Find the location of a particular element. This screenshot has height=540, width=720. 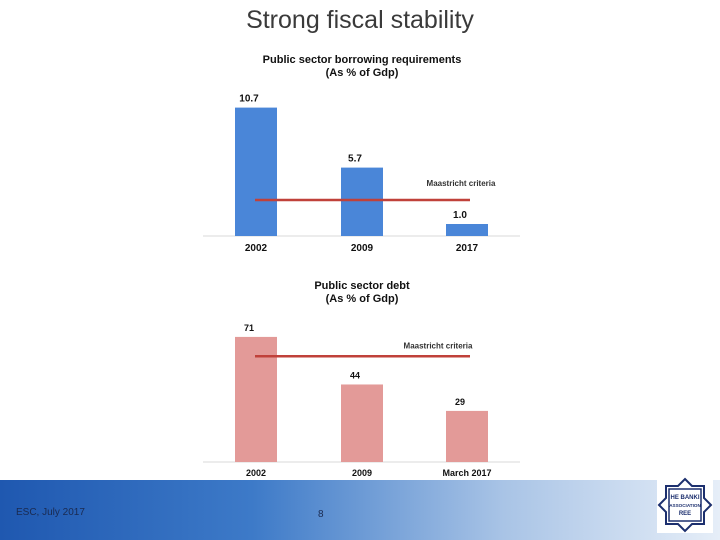

slide-title: Strong fiscal stability is located at coordinates (360, 20).